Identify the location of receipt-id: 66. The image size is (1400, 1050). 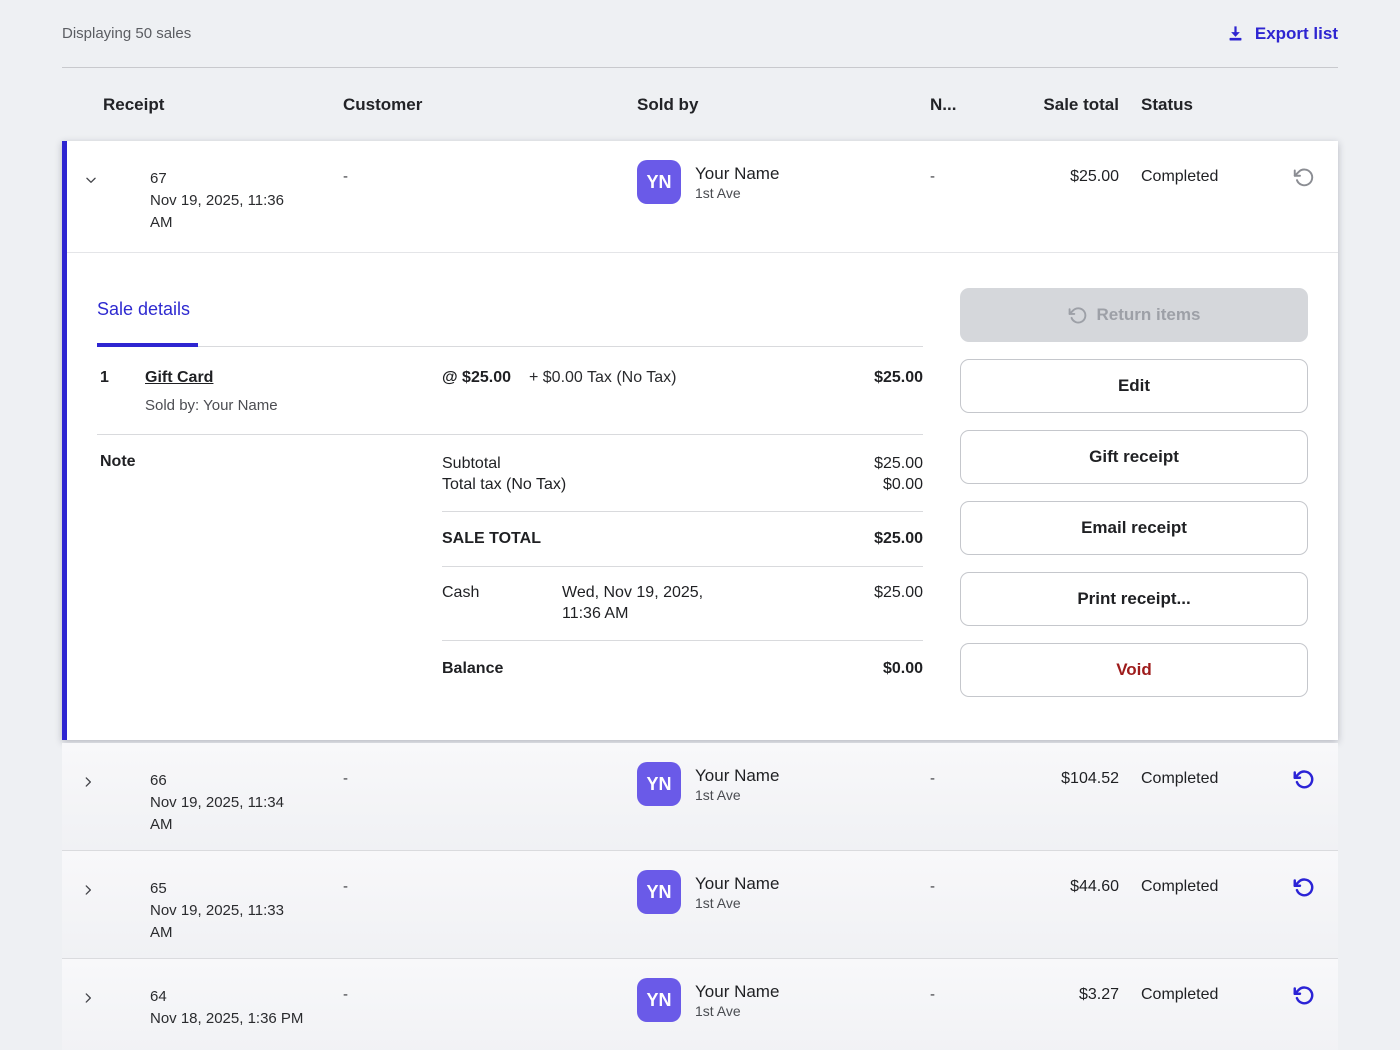
(158, 780).